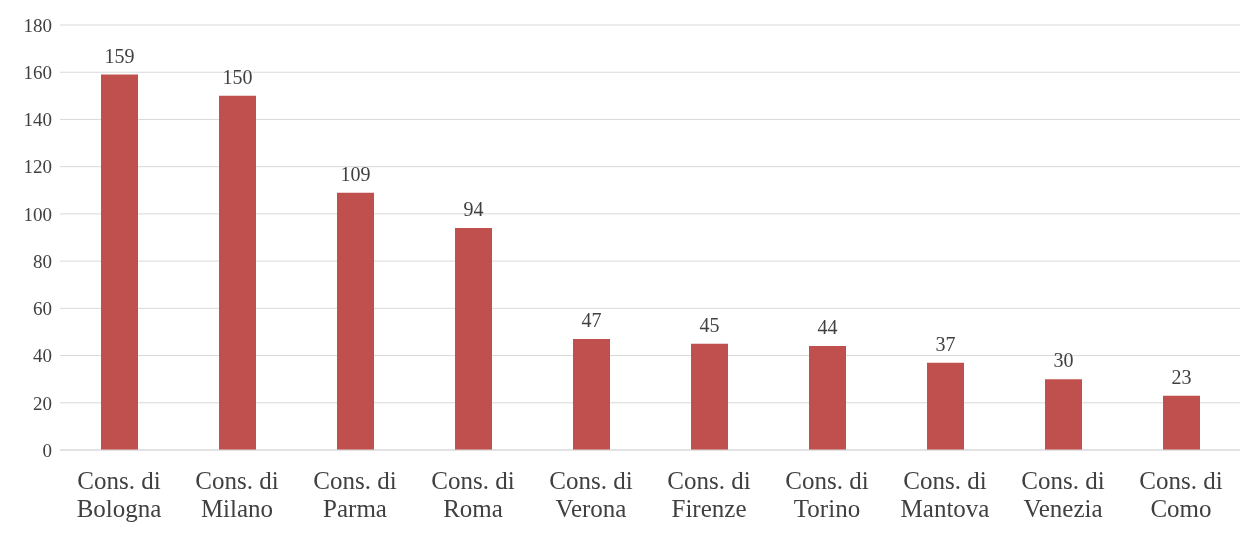 The image size is (1243, 539). Describe the element at coordinates (119, 494) in the screenshot. I see `x-tick-label: Cons. di Bologna` at that location.